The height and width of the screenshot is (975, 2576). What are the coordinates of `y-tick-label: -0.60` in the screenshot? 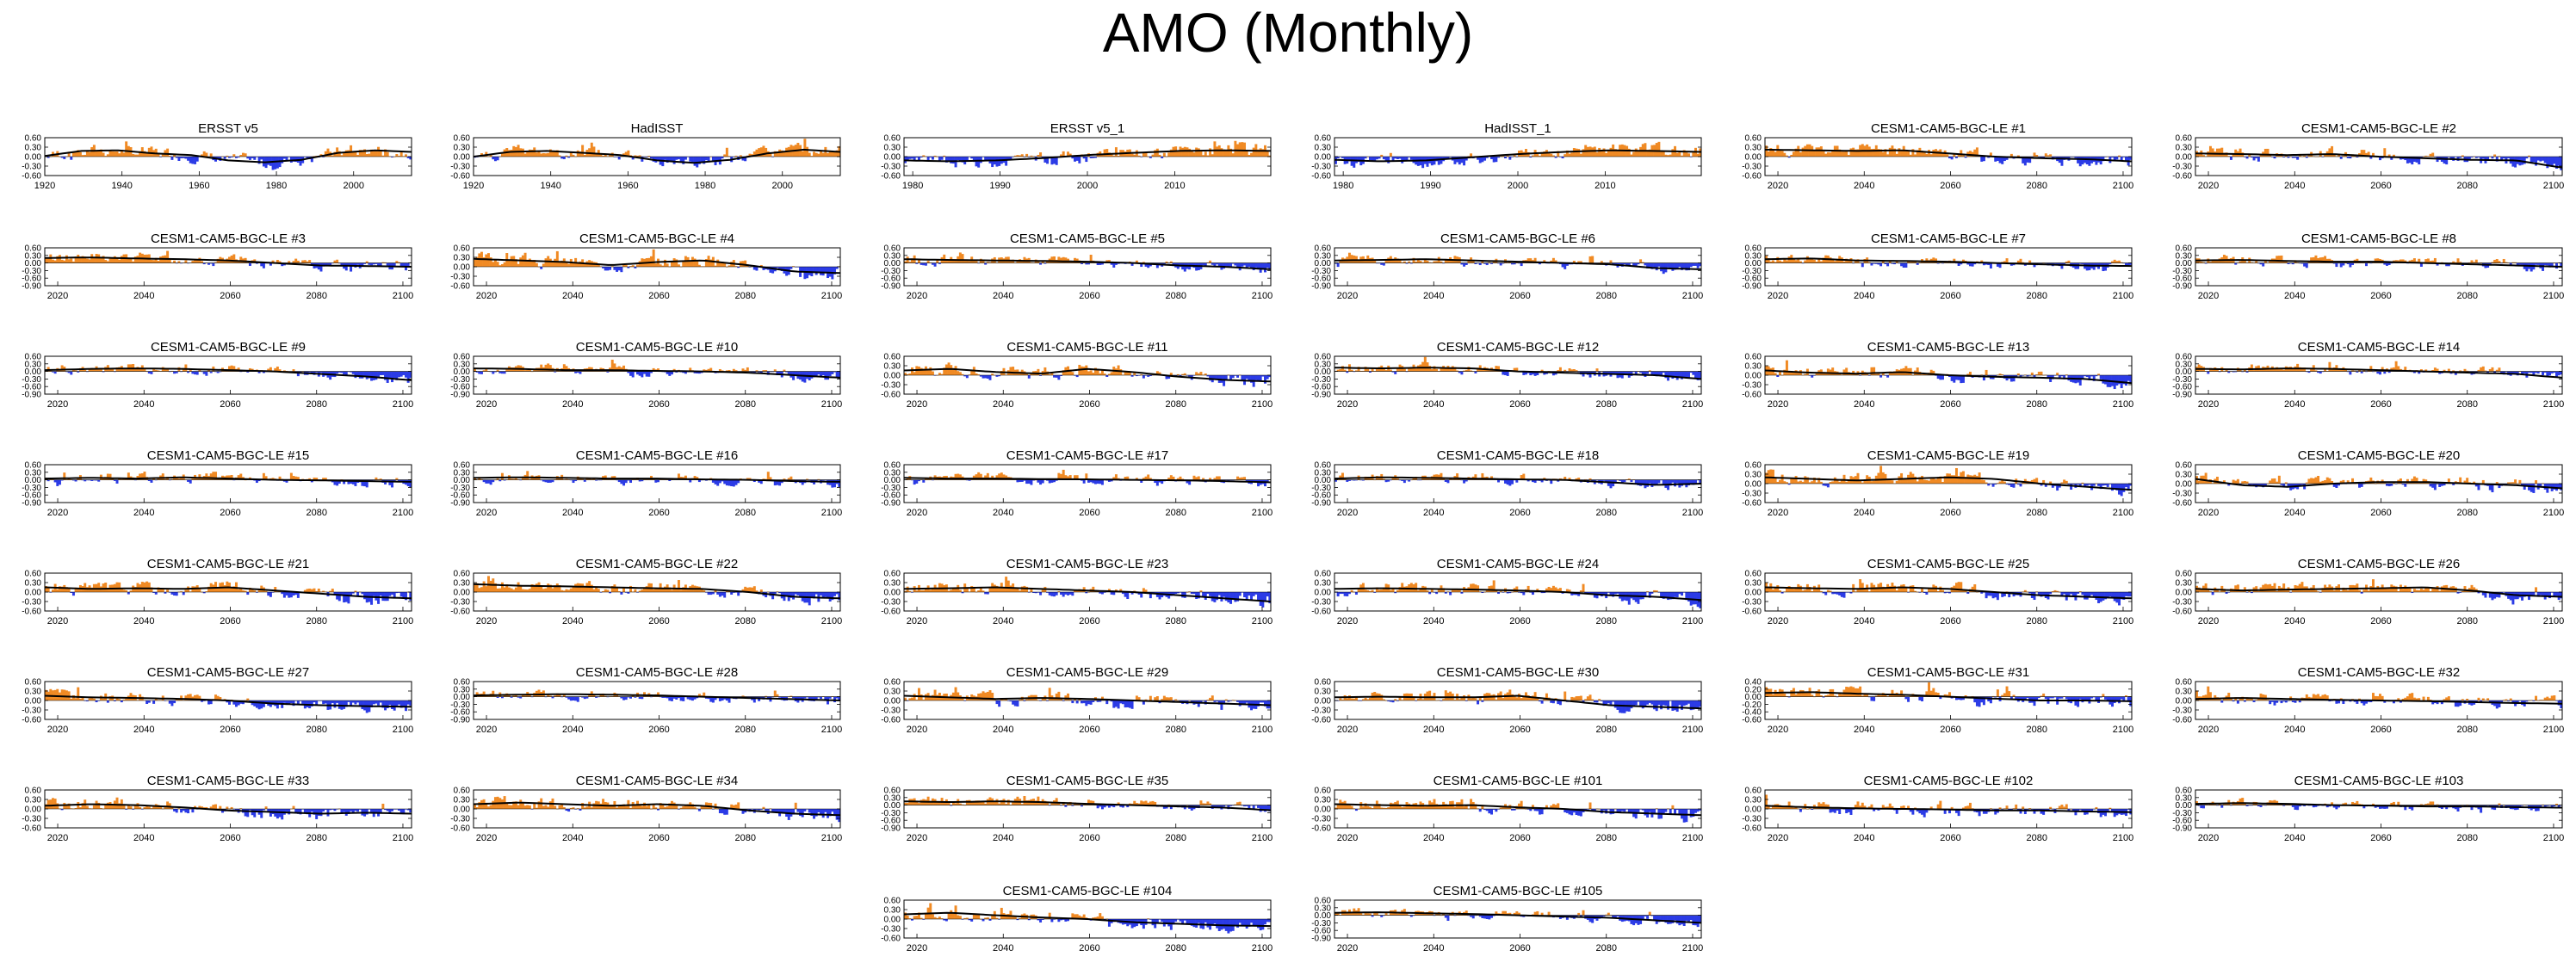 It's located at (1321, 496).